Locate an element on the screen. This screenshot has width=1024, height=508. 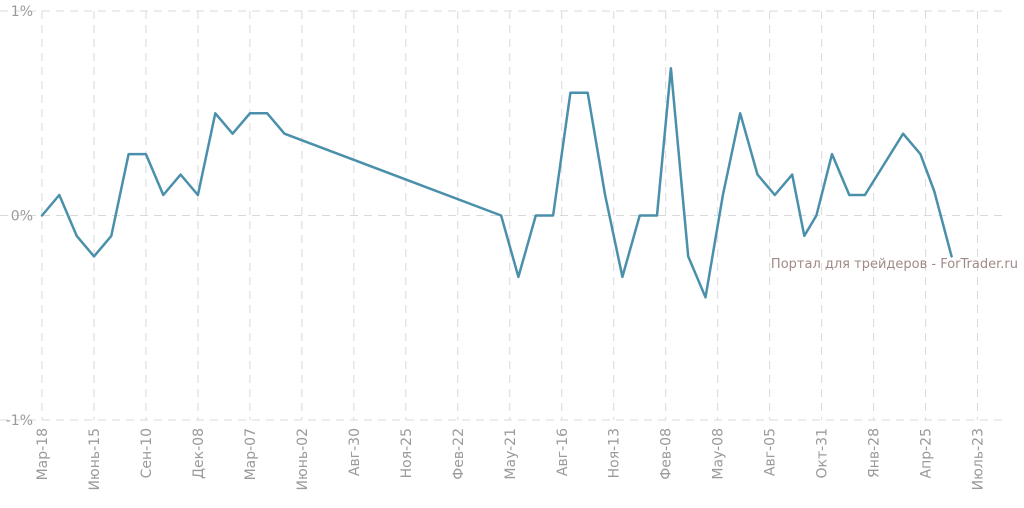
x-tick-label: Авг-30 is located at coordinates (355, 452).